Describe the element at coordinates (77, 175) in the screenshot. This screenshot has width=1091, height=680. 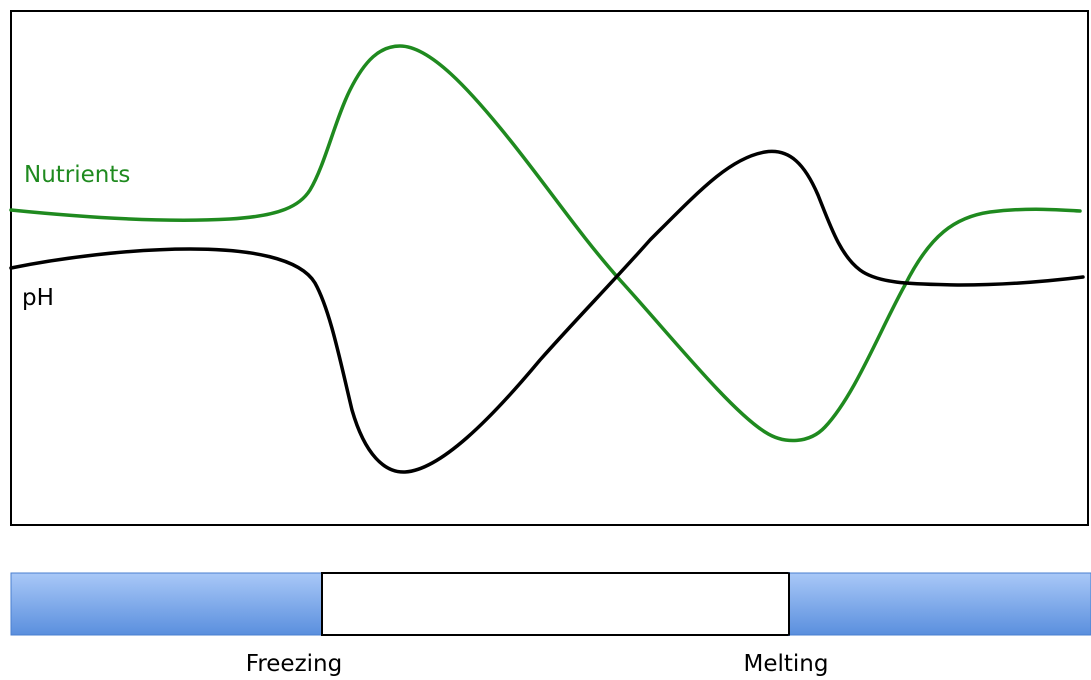
I see `nutrients-label: Nutrients` at that location.